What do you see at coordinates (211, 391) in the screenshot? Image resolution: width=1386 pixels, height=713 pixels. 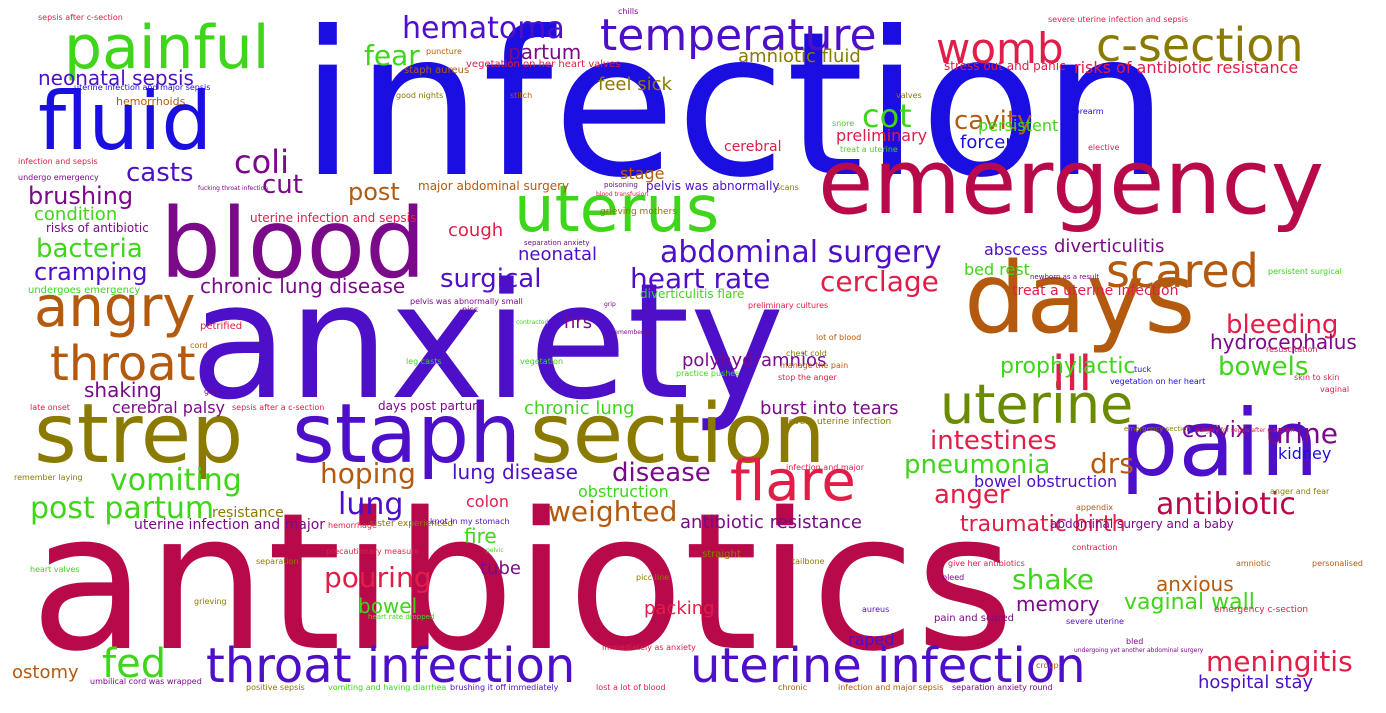 I see `word-gbs: gbs` at bounding box center [211, 391].